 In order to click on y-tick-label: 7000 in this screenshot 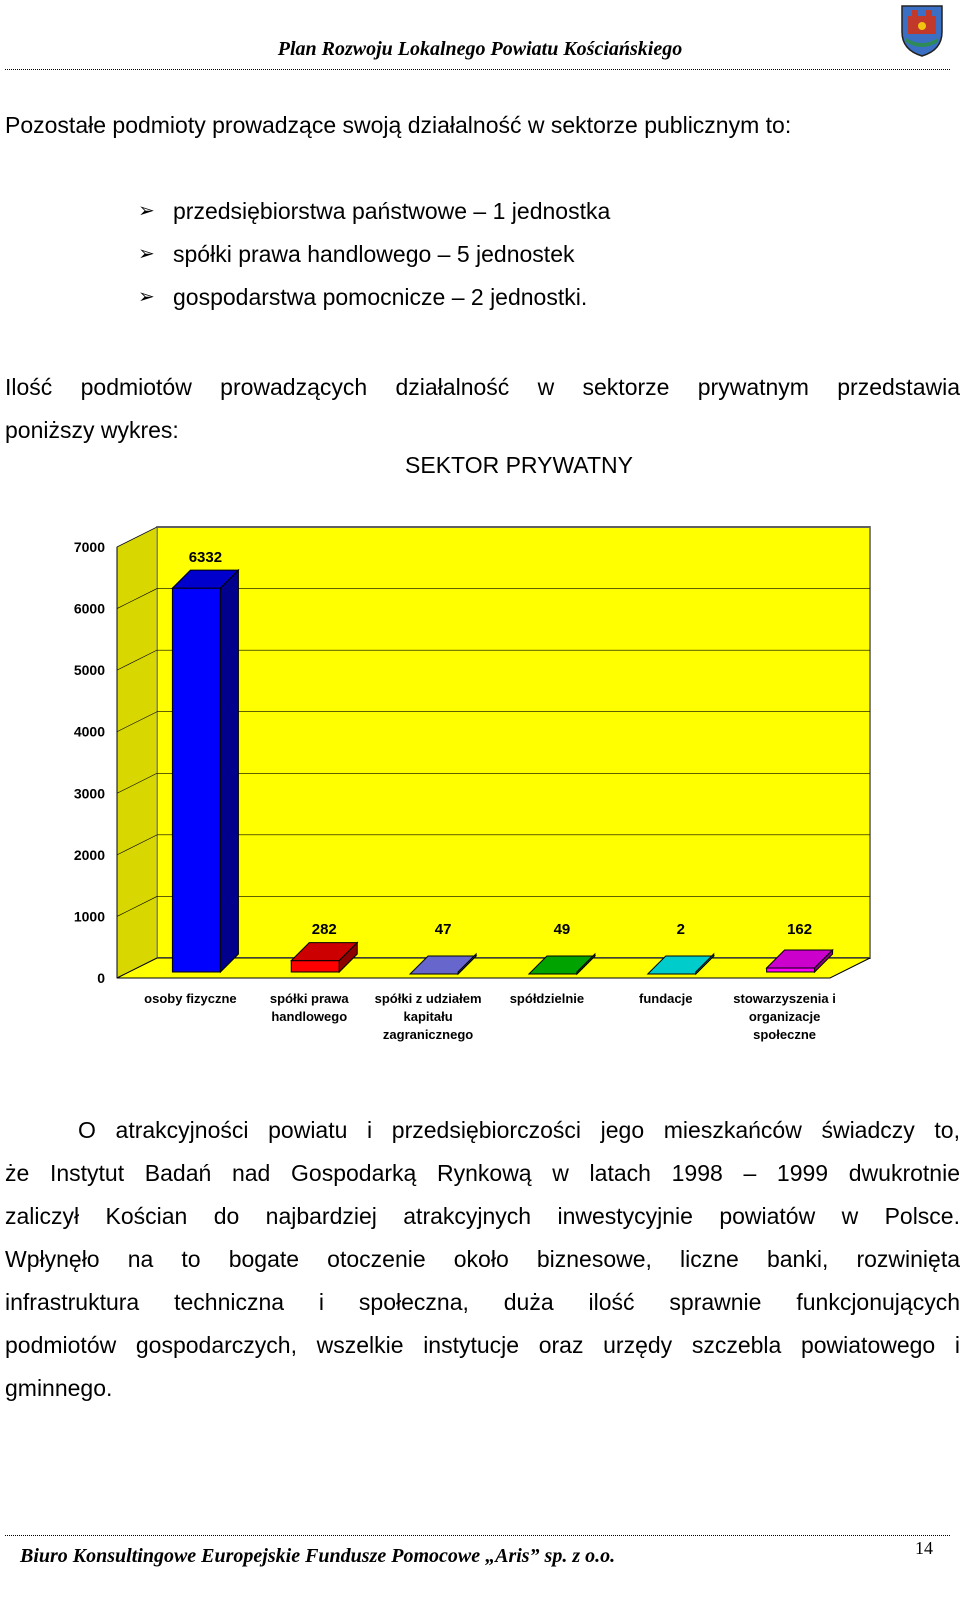, I will do `click(89, 547)`.